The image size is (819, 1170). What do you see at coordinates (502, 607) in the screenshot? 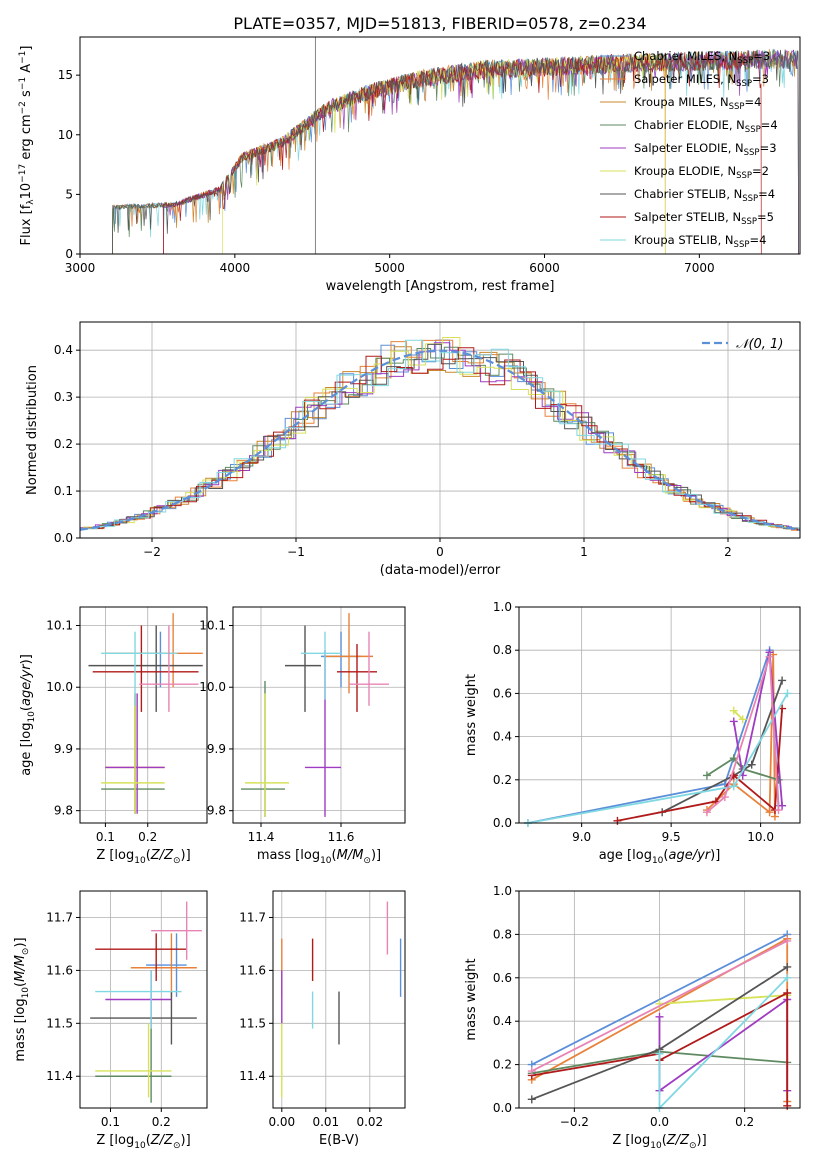
I see `y-tick-label: 1.0` at bounding box center [502, 607].